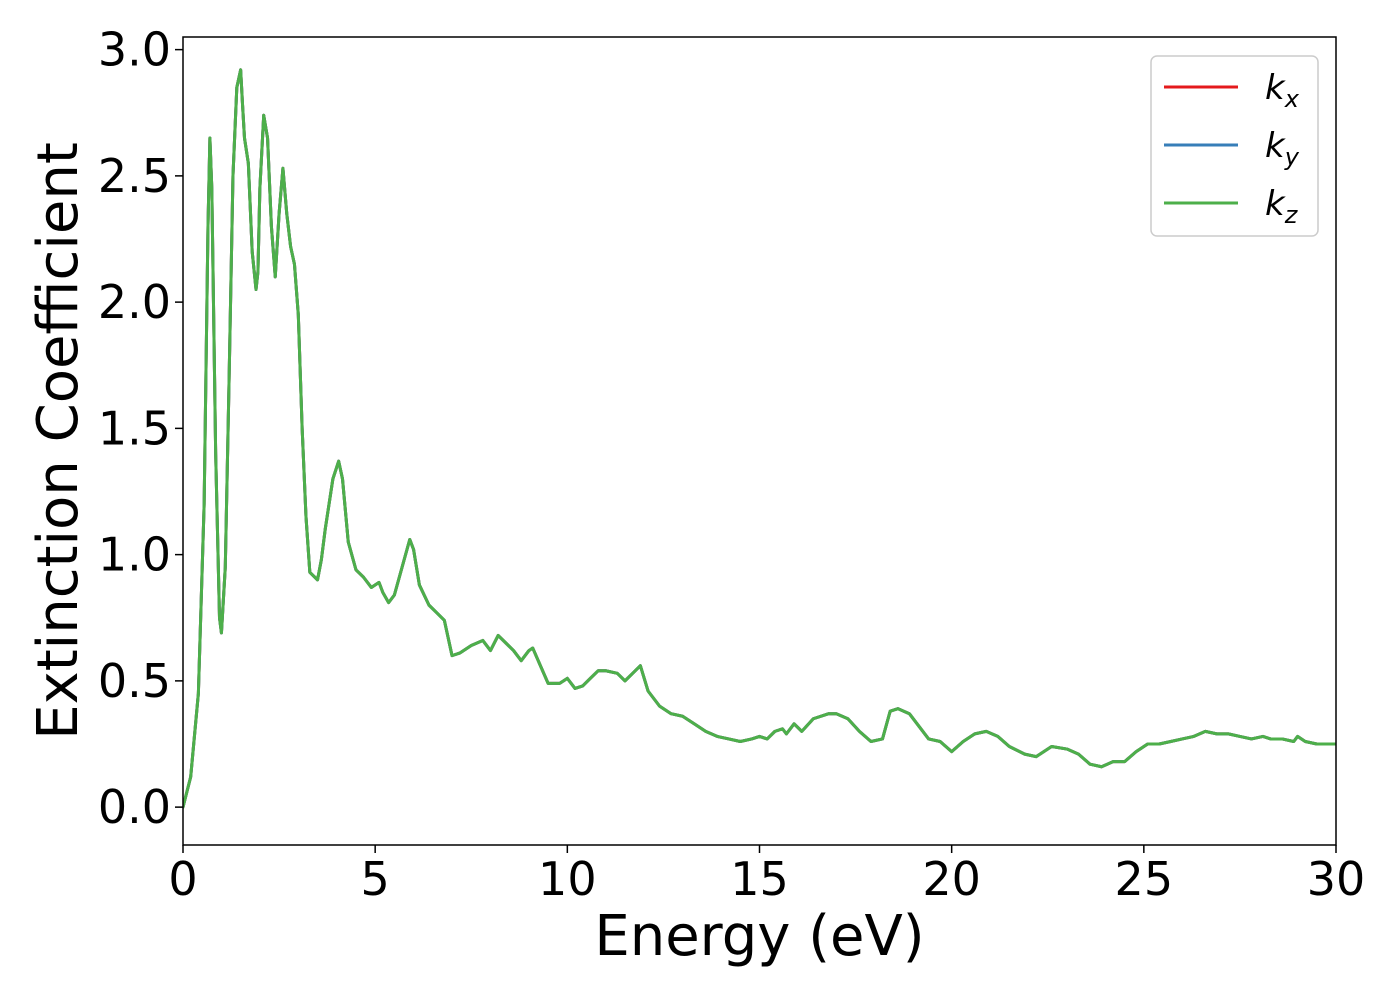 The height and width of the screenshot is (1004, 1400). Describe the element at coordinates (1144, 879) in the screenshot. I see `x-tick-label: 25` at that location.